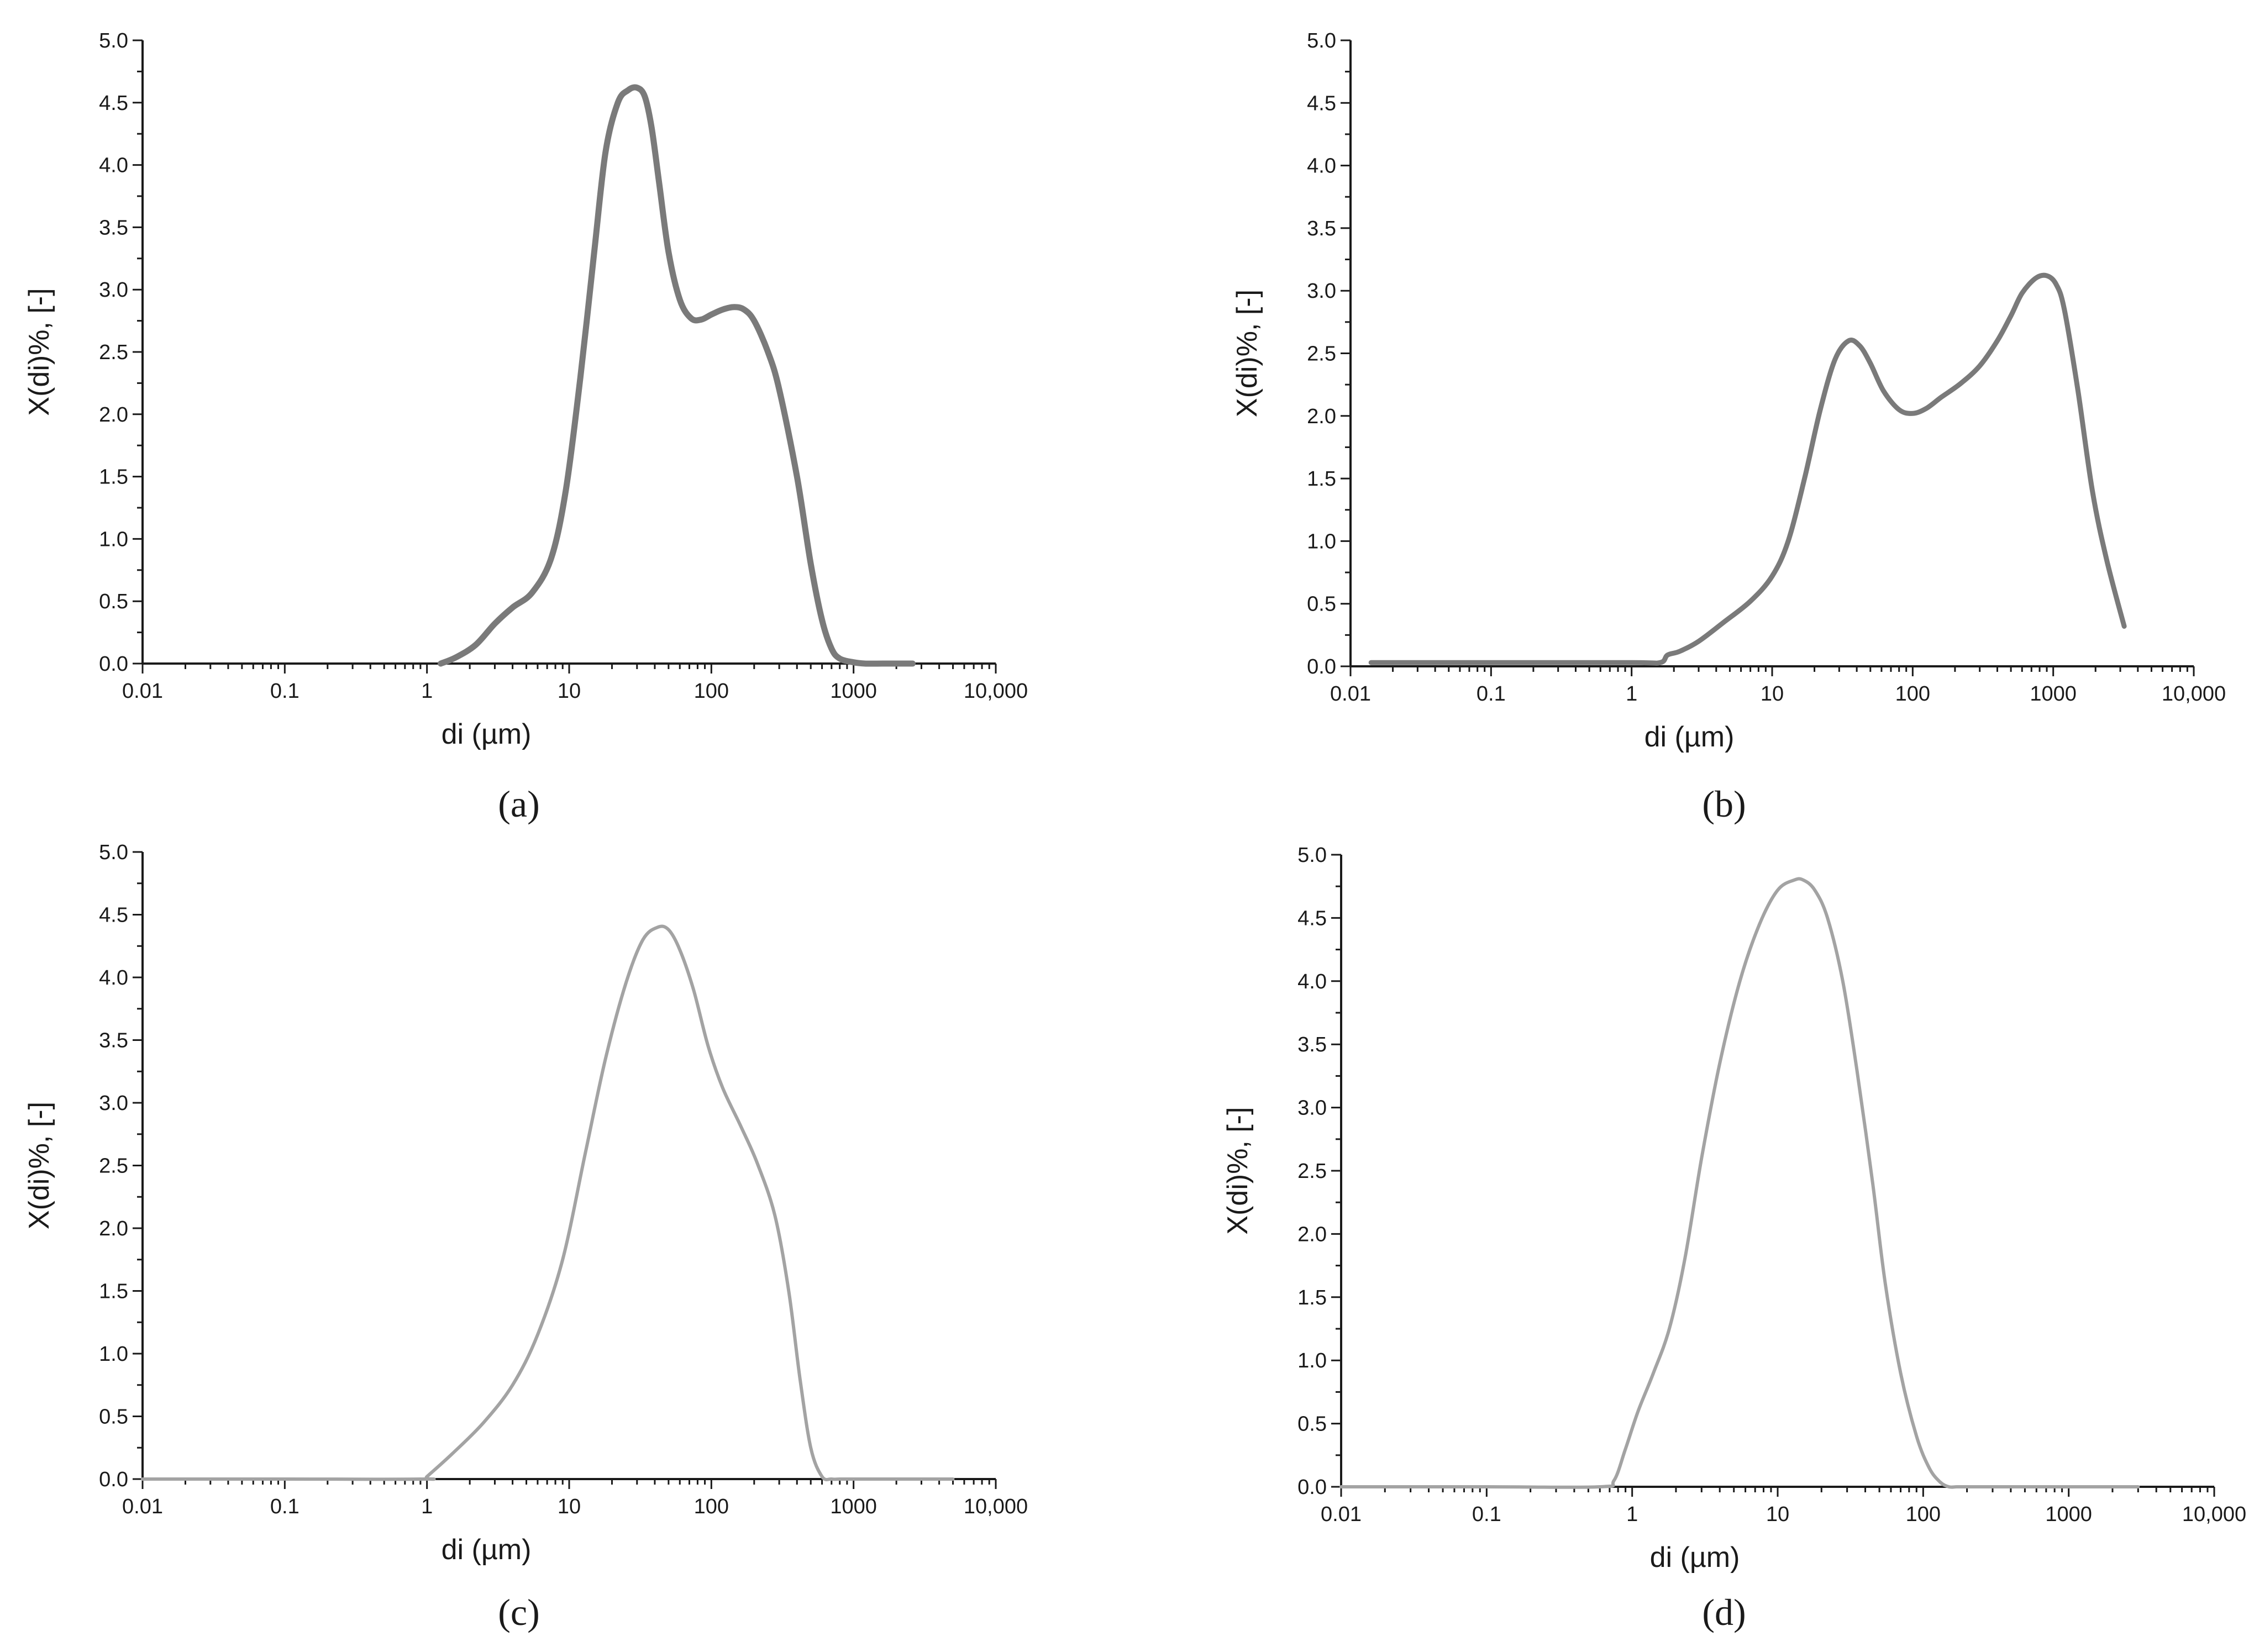  I want to click on panel-caption: (b), so click(1724, 804).